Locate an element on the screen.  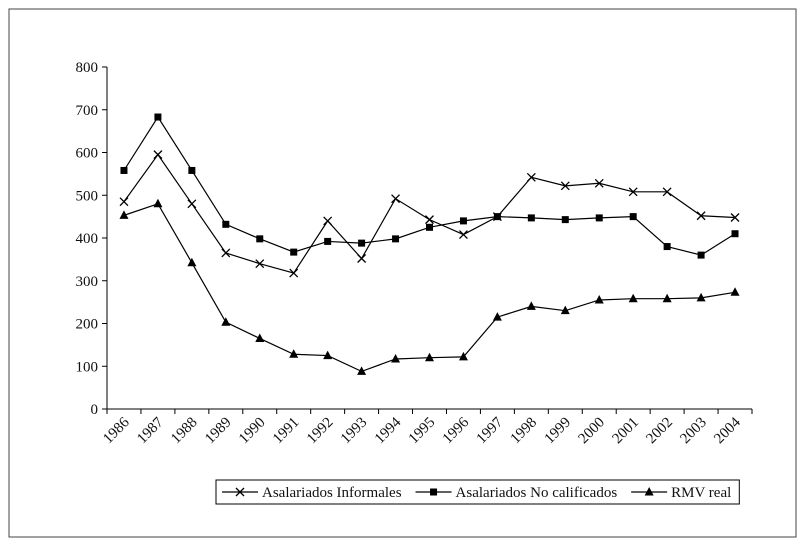
x-tick-label: 1995 is located at coordinates (422, 431).